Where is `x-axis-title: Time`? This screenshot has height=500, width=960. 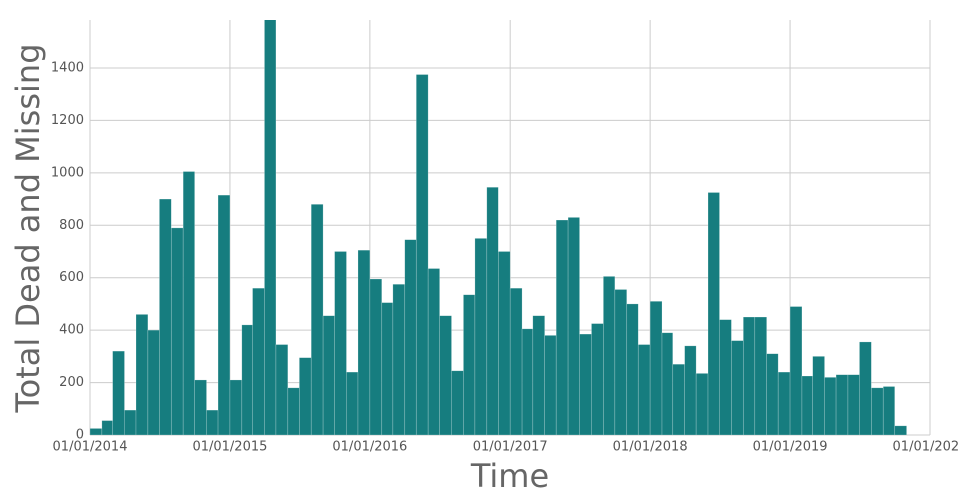 x-axis-title: Time is located at coordinates (509, 476).